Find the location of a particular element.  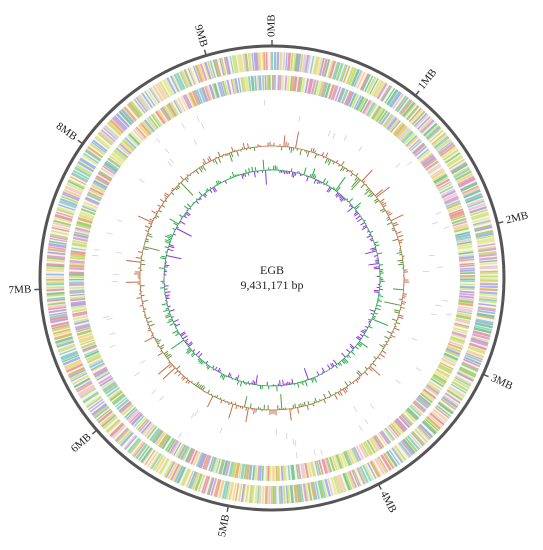

tick-mark is located at coordinates (80, 142).